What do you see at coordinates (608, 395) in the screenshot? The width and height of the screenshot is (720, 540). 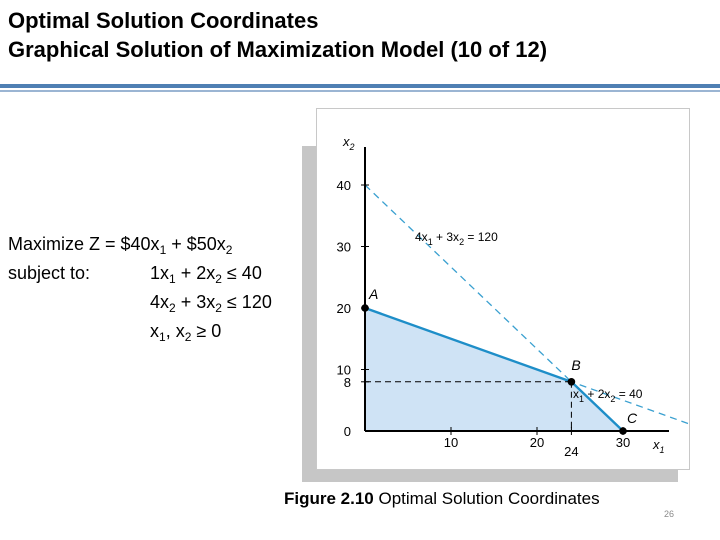 I see `constraint-label-c1: x1 + 2x2 = 40` at bounding box center [608, 395].